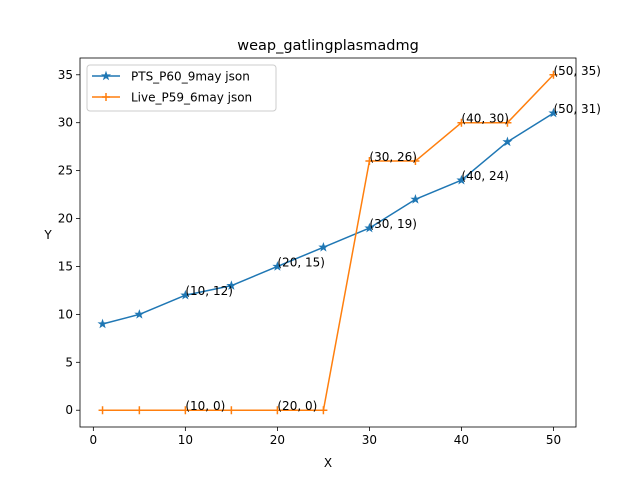 Image resolution: width=640 pixels, height=480 pixels. I want to click on legend-box, so click(181, 88).